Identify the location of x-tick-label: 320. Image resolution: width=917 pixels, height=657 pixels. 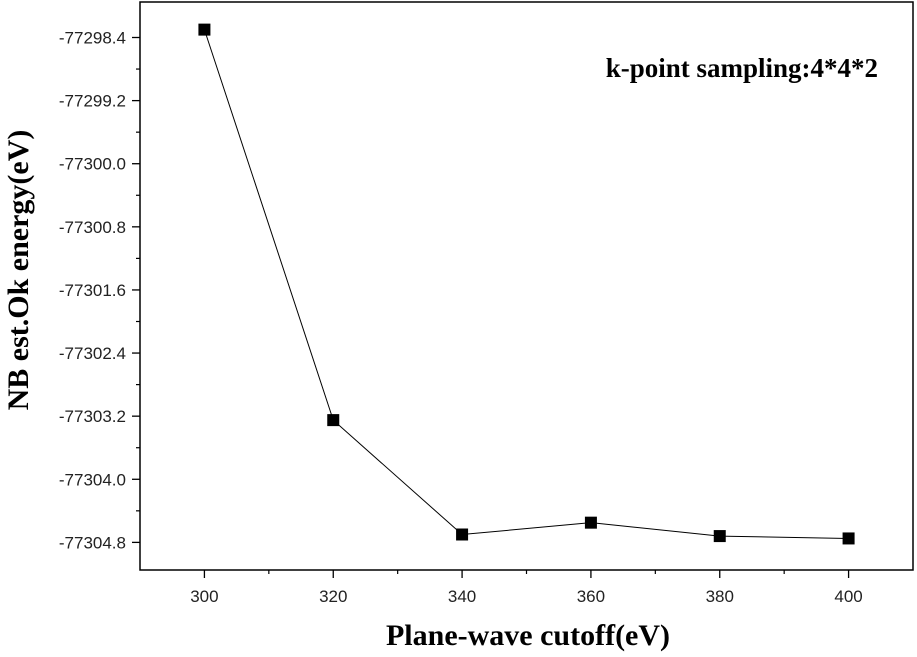
(333, 596).